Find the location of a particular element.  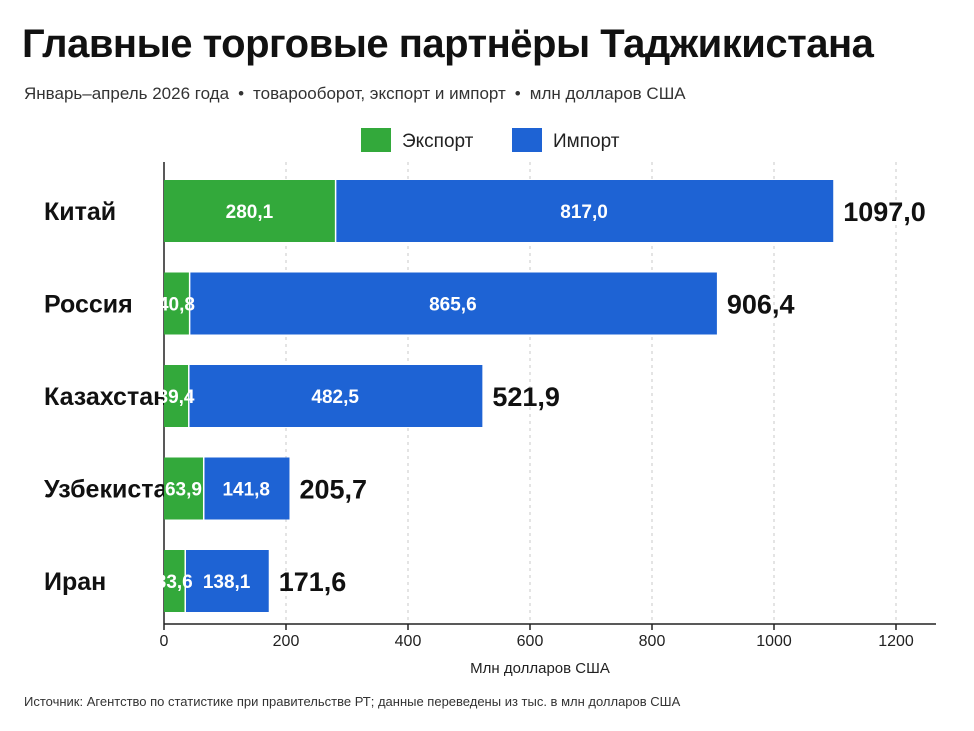

data-label-export: 33,6 is located at coordinates (174, 582).